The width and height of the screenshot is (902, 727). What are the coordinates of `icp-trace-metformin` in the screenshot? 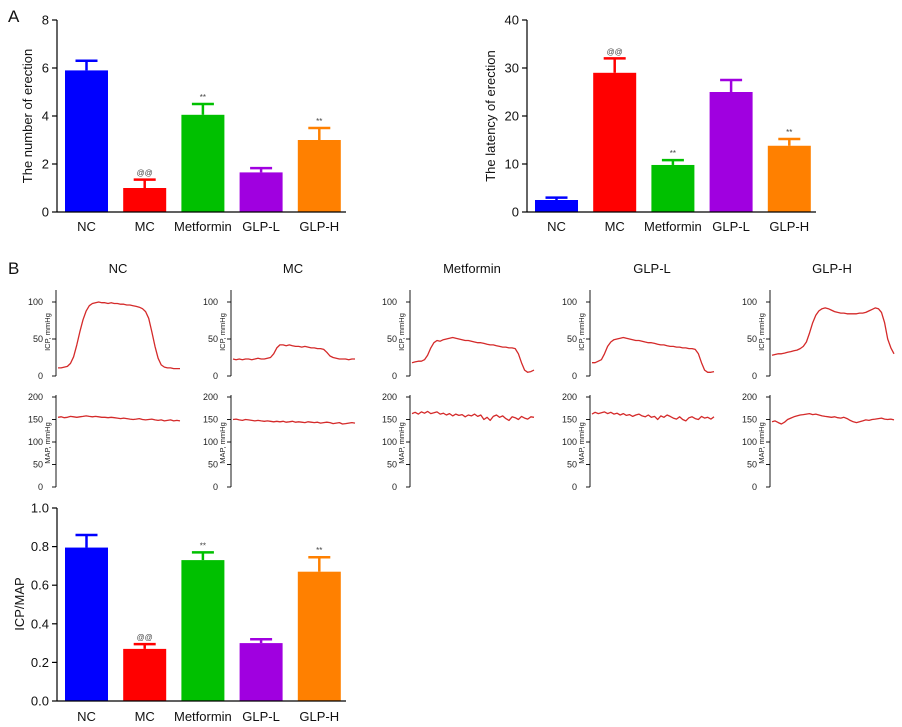 It's located at (473, 354).